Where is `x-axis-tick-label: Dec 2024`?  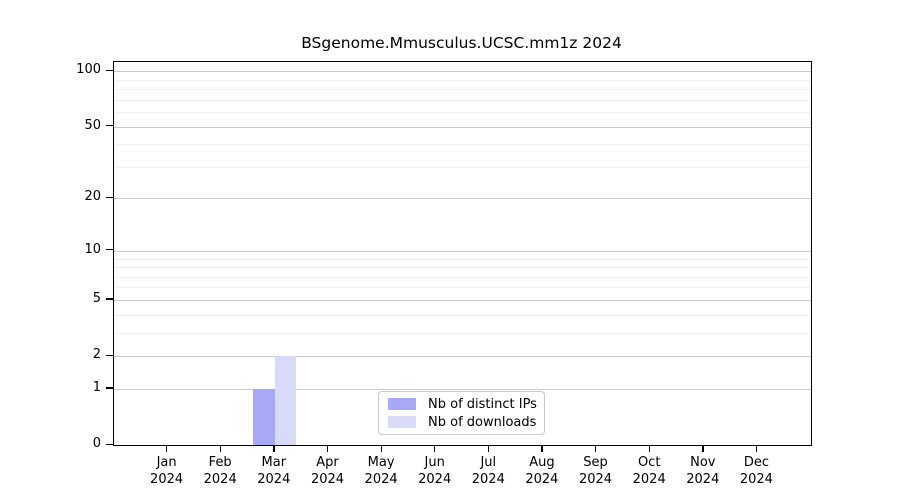
x-axis-tick-label: Dec 2024 is located at coordinates (756, 471).